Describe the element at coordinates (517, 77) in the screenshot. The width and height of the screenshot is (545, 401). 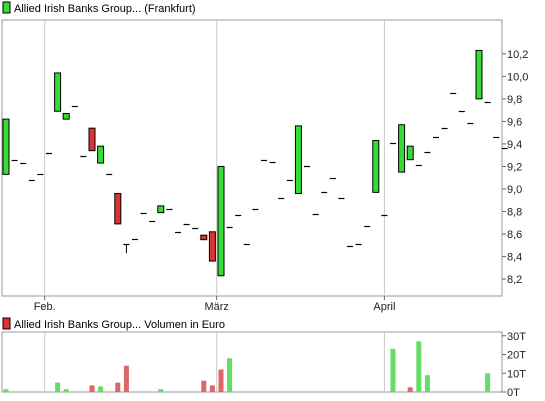
I see `price-y-tick-label: 10,0` at that location.